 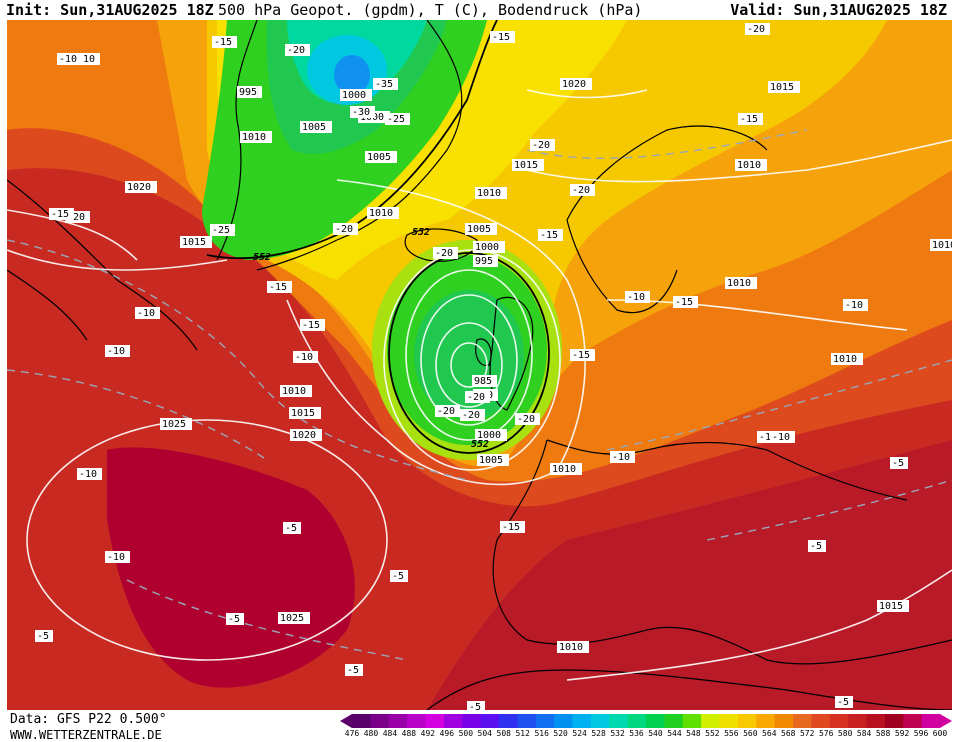 What do you see at coordinates (441, 245) in the screenshot?
I see `iceland-coast` at bounding box center [441, 245].